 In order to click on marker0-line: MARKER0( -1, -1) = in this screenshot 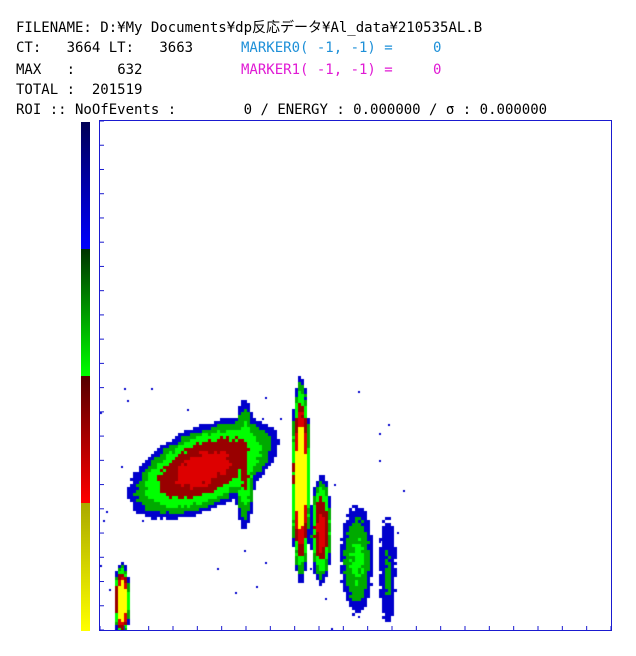, I will do `click(317, 48)`.